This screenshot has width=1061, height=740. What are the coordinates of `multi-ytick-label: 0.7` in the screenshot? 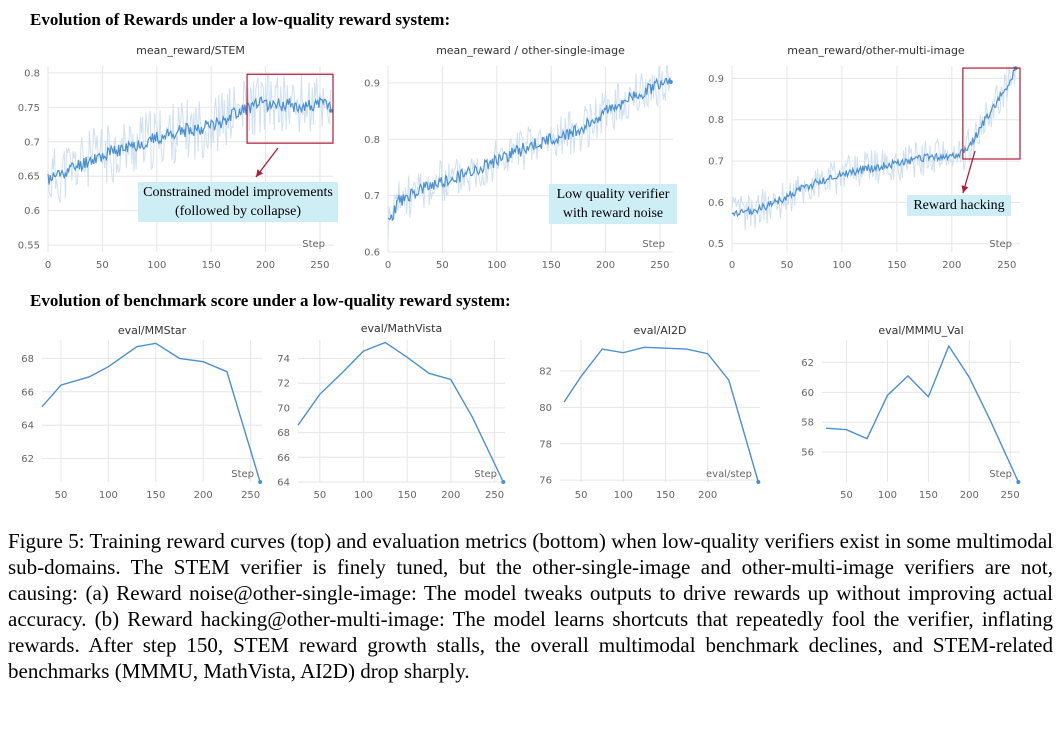 It's located at (716, 162).